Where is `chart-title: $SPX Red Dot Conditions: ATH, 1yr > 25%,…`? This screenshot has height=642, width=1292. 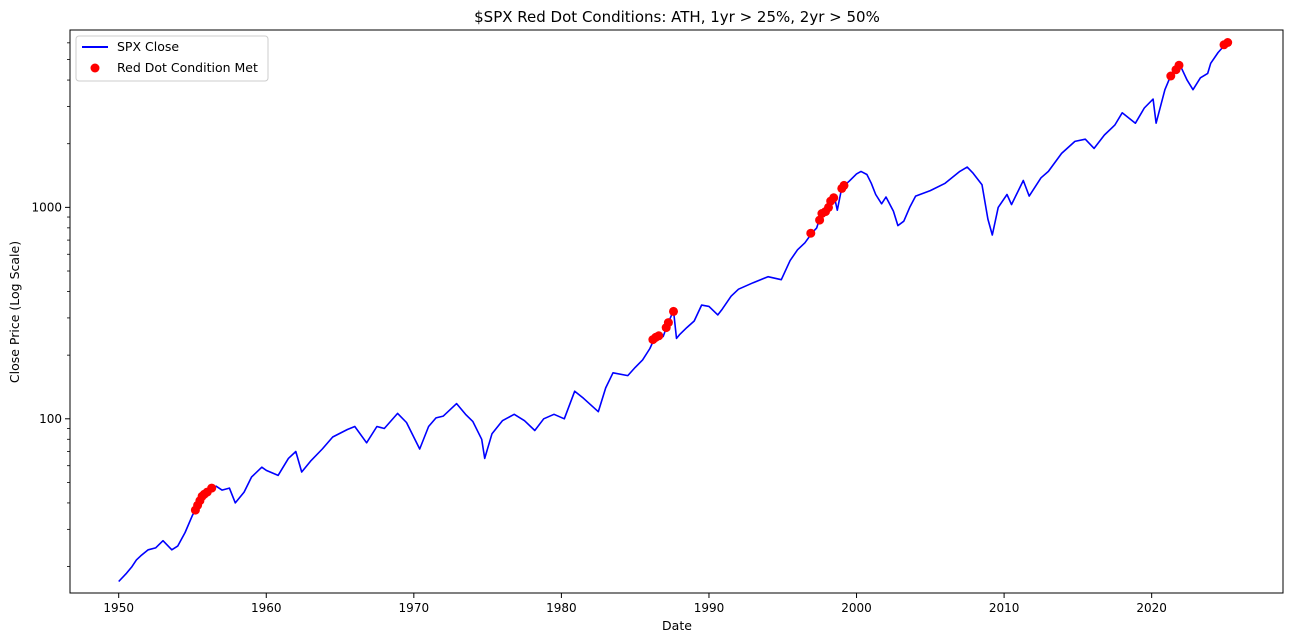 chart-title: $SPX Red Dot Conditions: ATH, 1yr > 25%,… is located at coordinates (677, 17).